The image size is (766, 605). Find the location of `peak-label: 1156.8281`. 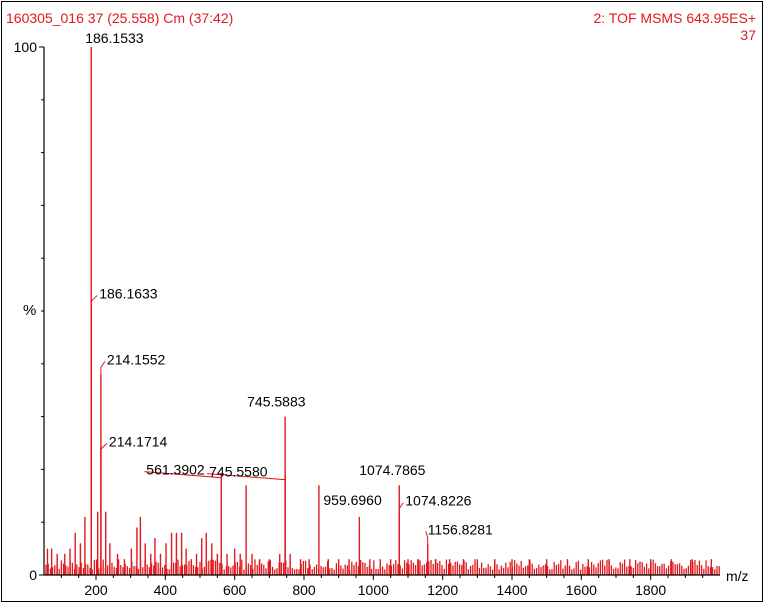

peak-label: 1156.8281 is located at coordinates (460, 529).